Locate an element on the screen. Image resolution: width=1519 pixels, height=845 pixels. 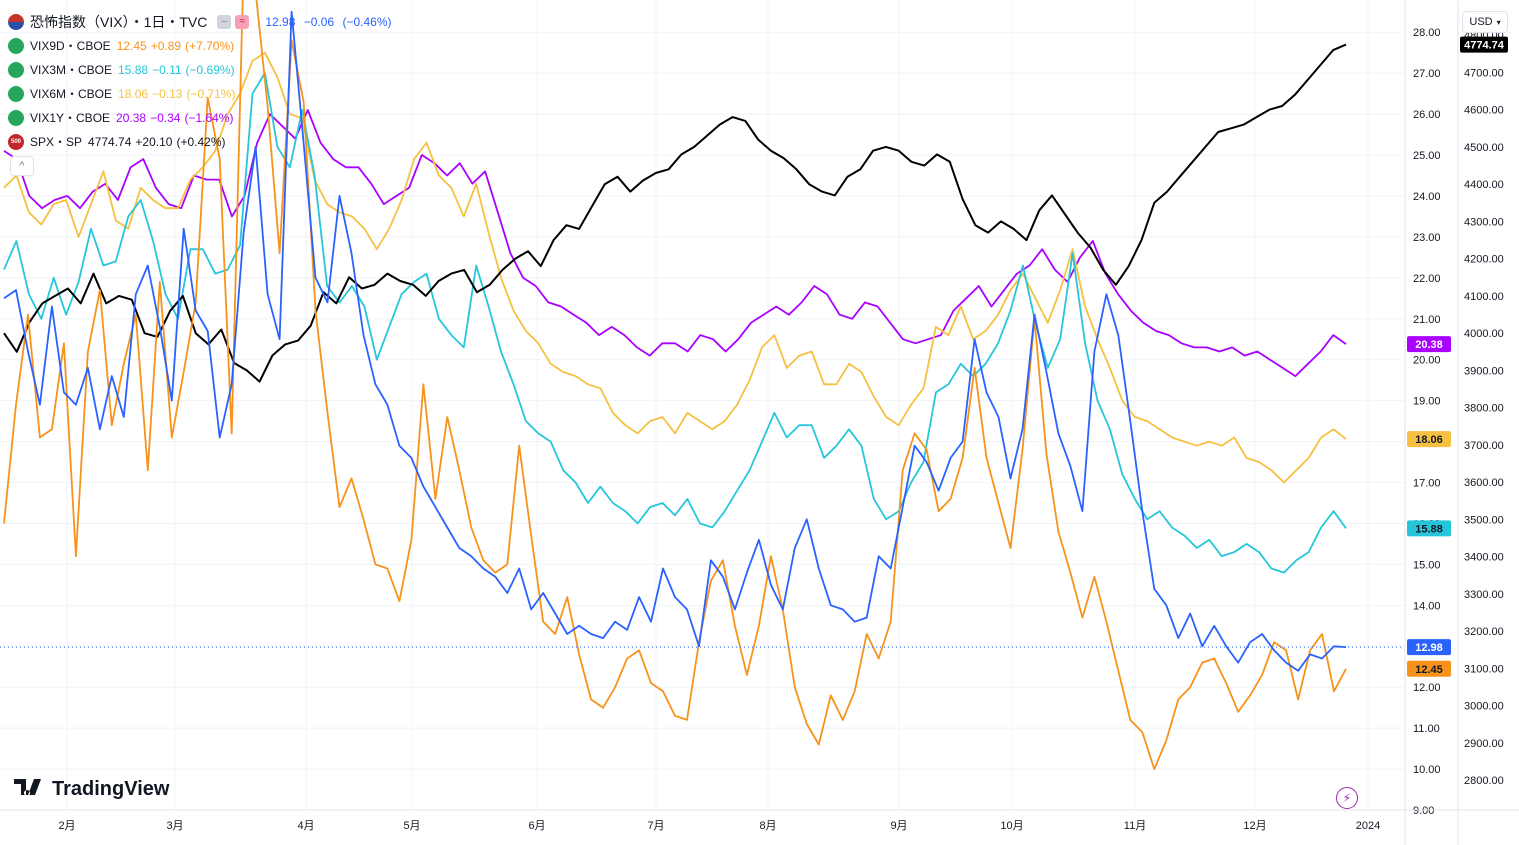
price-label-vix9d: 12.45 is located at coordinates (1429, 668).